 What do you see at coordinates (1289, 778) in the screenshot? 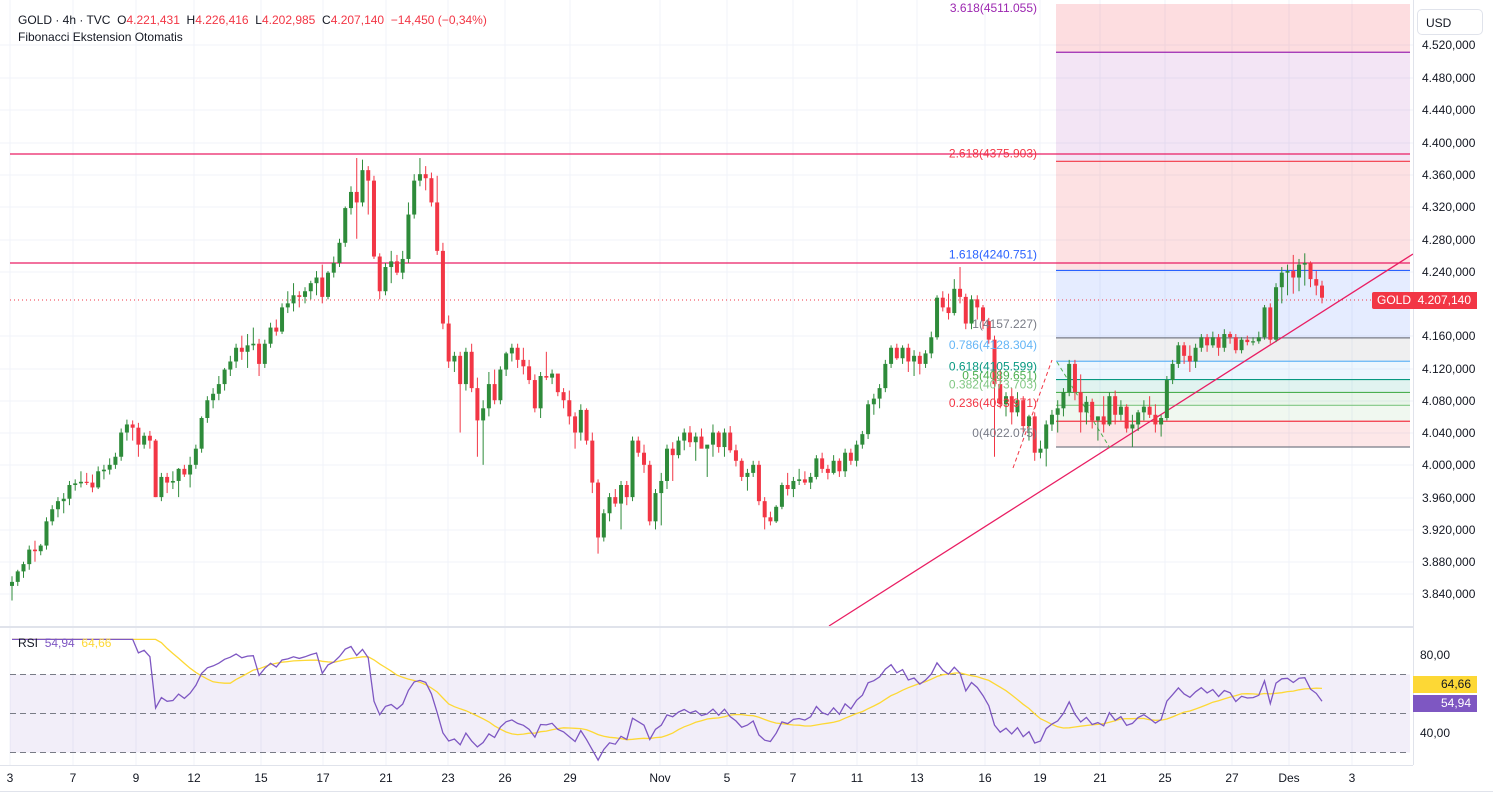
I see `time-tick: Des` at bounding box center [1289, 778].